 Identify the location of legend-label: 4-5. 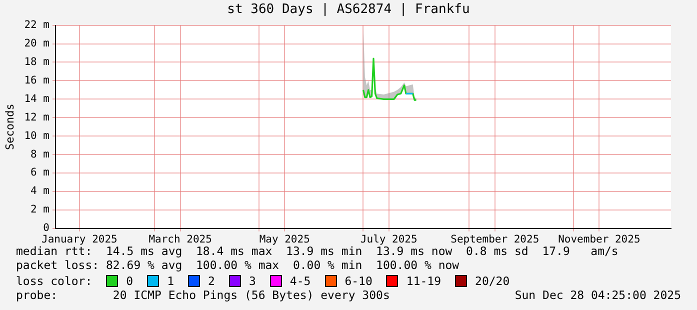
(300, 281).